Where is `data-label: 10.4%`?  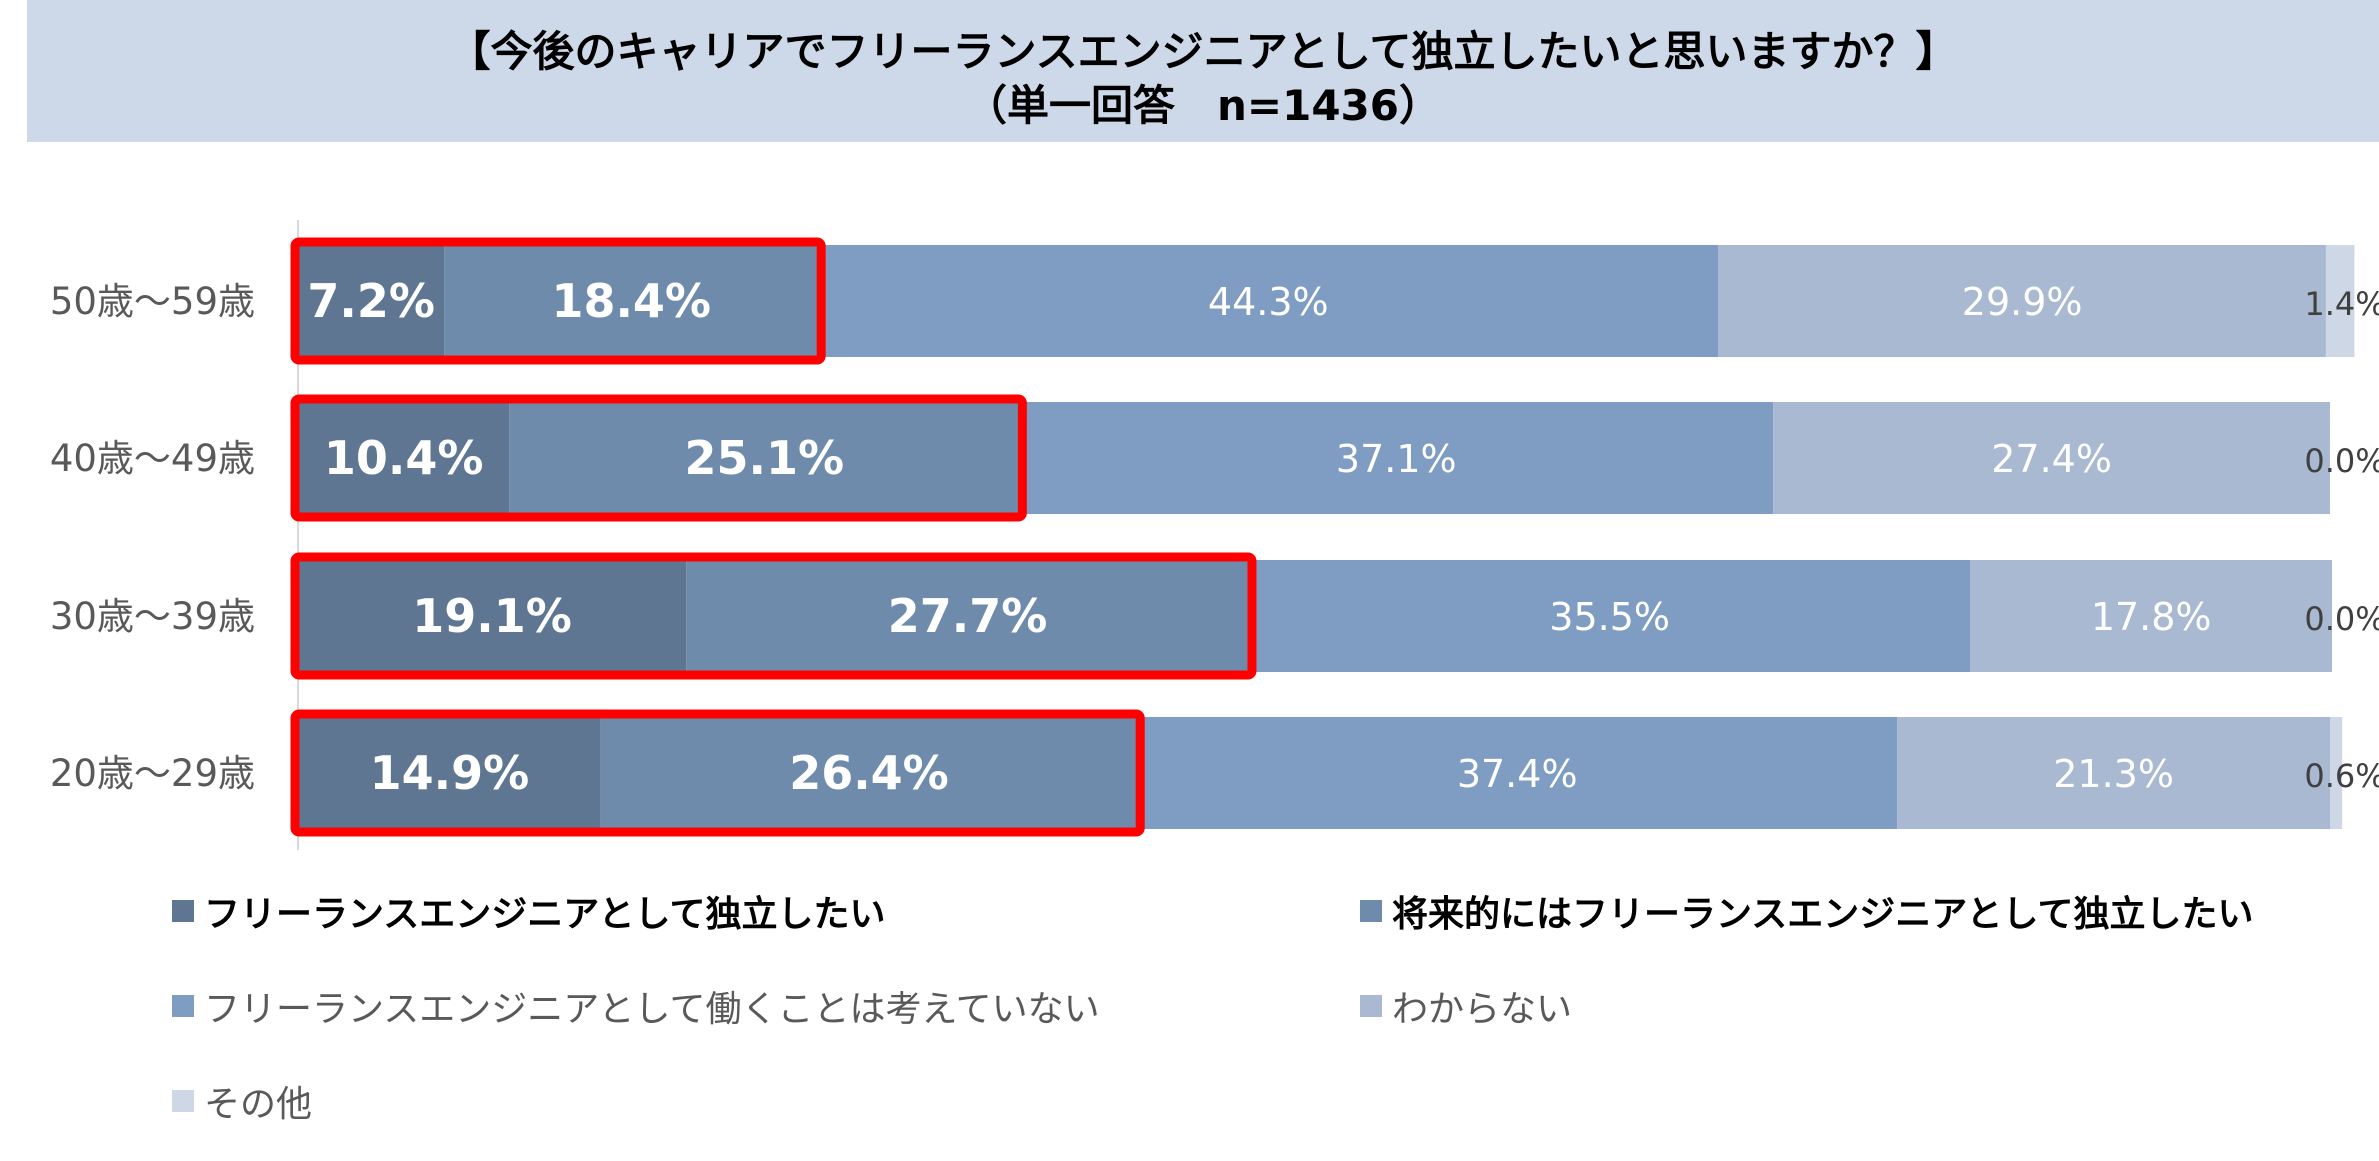
data-label: 10.4% is located at coordinates (404, 458).